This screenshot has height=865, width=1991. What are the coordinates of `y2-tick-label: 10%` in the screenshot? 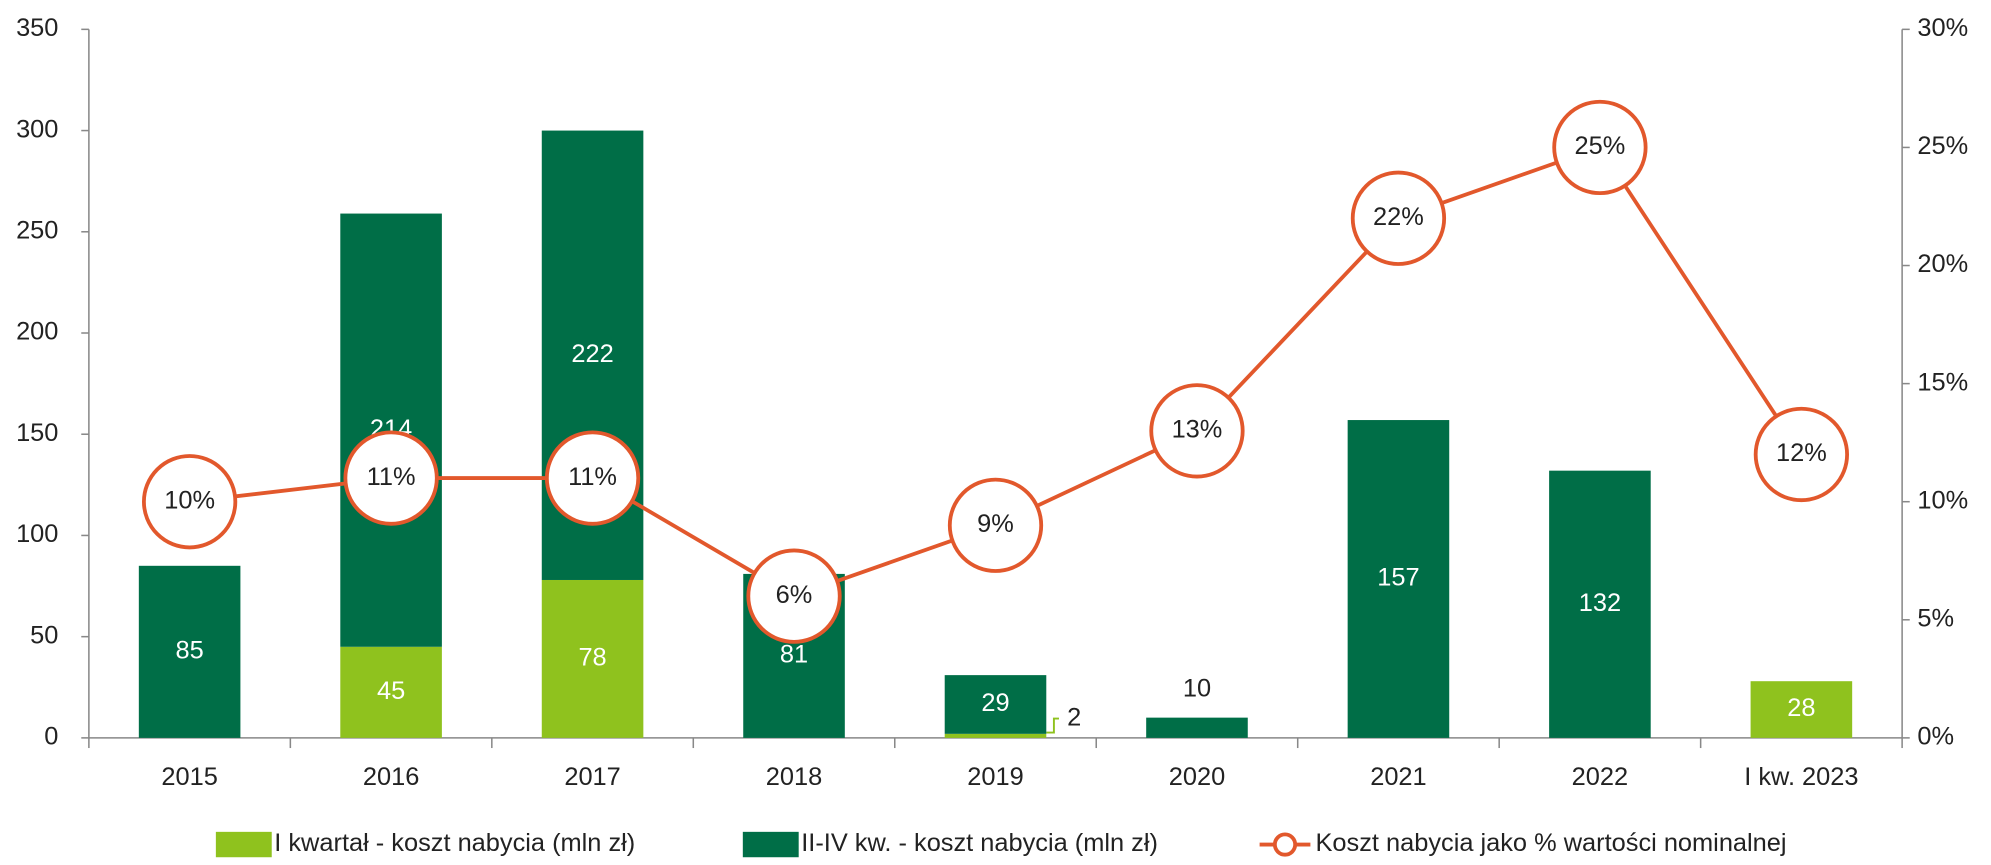 It's located at (1942, 500).